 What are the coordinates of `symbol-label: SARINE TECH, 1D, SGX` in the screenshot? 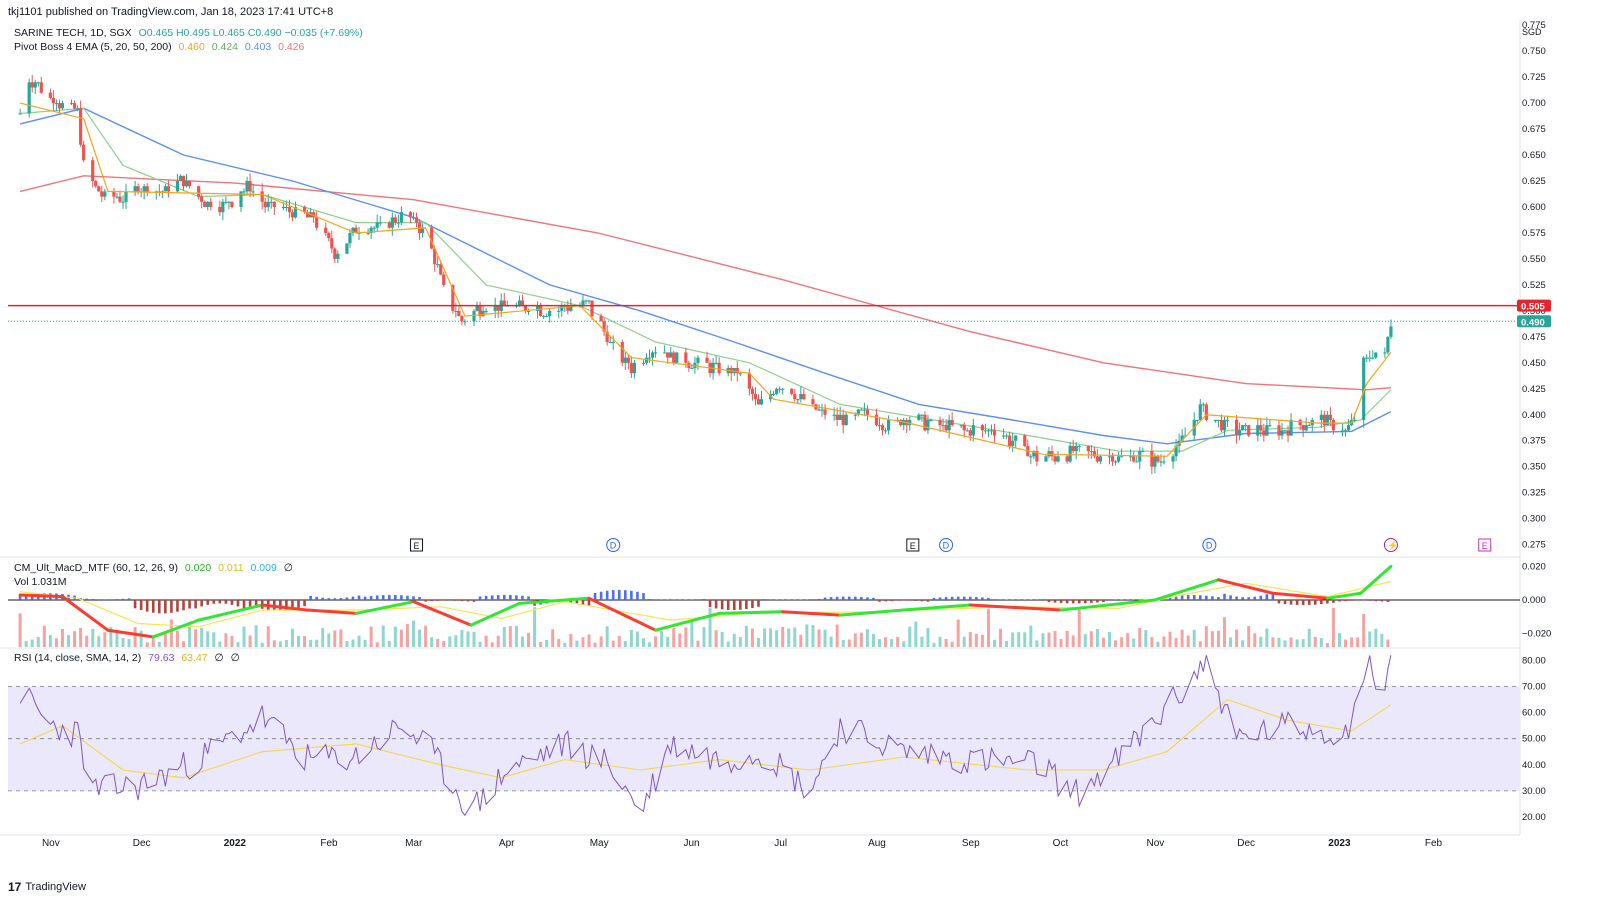 It's located at (73, 33).